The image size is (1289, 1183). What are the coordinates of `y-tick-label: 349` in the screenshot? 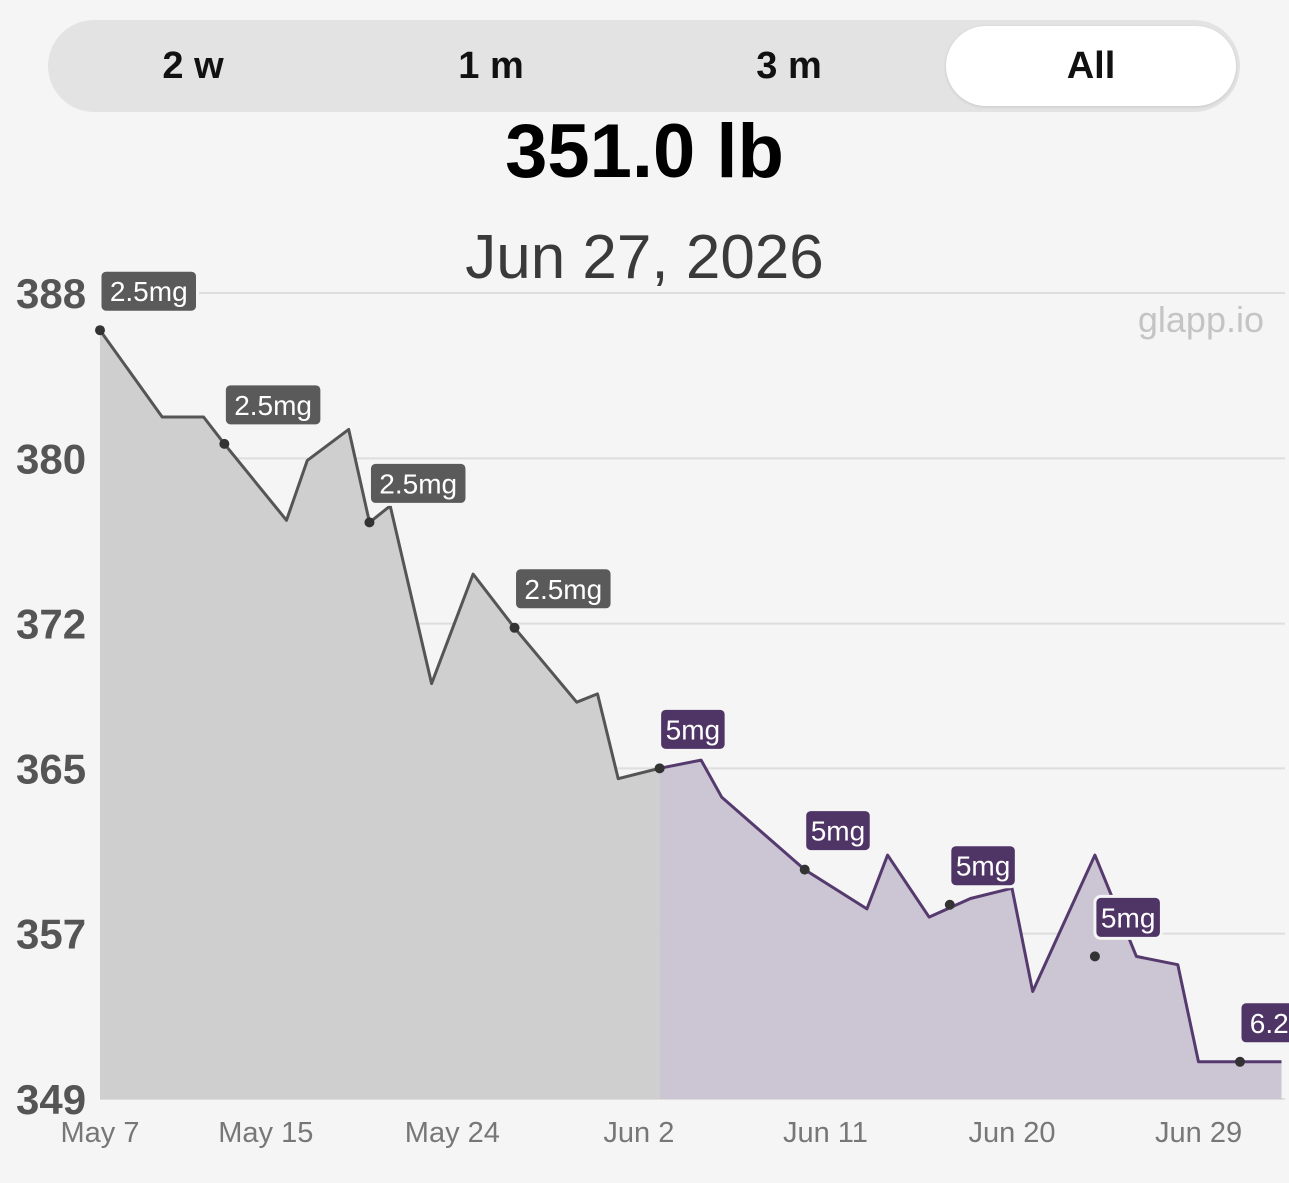 It's located at (51, 1099).